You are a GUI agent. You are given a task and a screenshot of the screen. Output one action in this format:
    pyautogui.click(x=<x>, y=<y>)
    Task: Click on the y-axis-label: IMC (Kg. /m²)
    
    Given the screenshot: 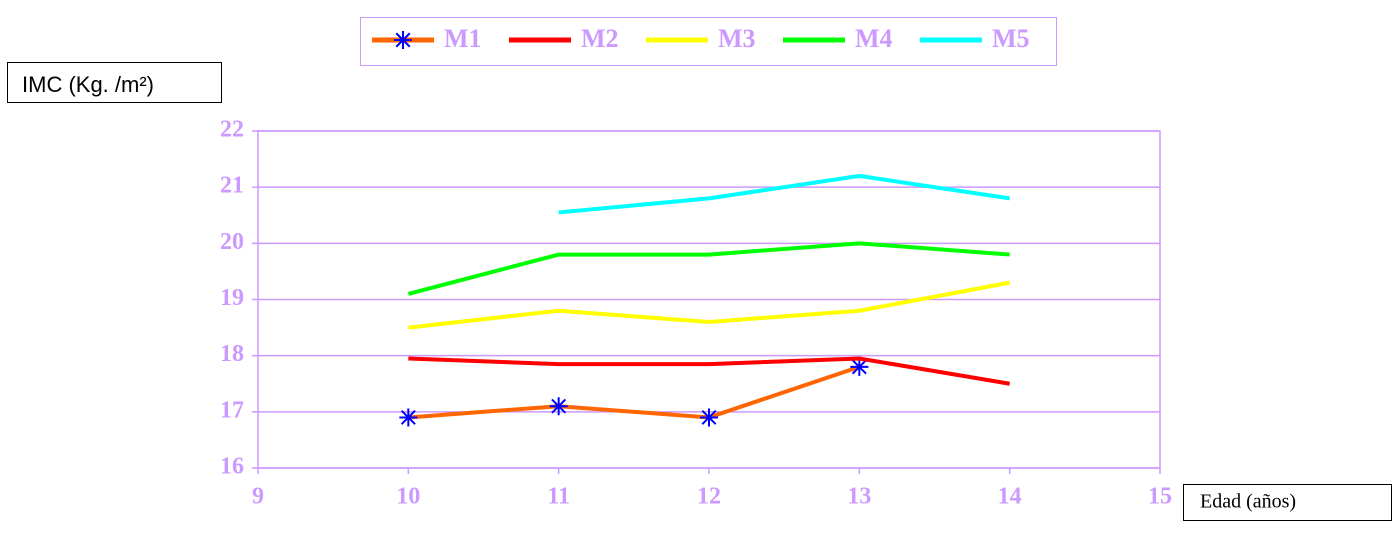 What is the action you would take?
    pyautogui.click(x=88, y=84)
    